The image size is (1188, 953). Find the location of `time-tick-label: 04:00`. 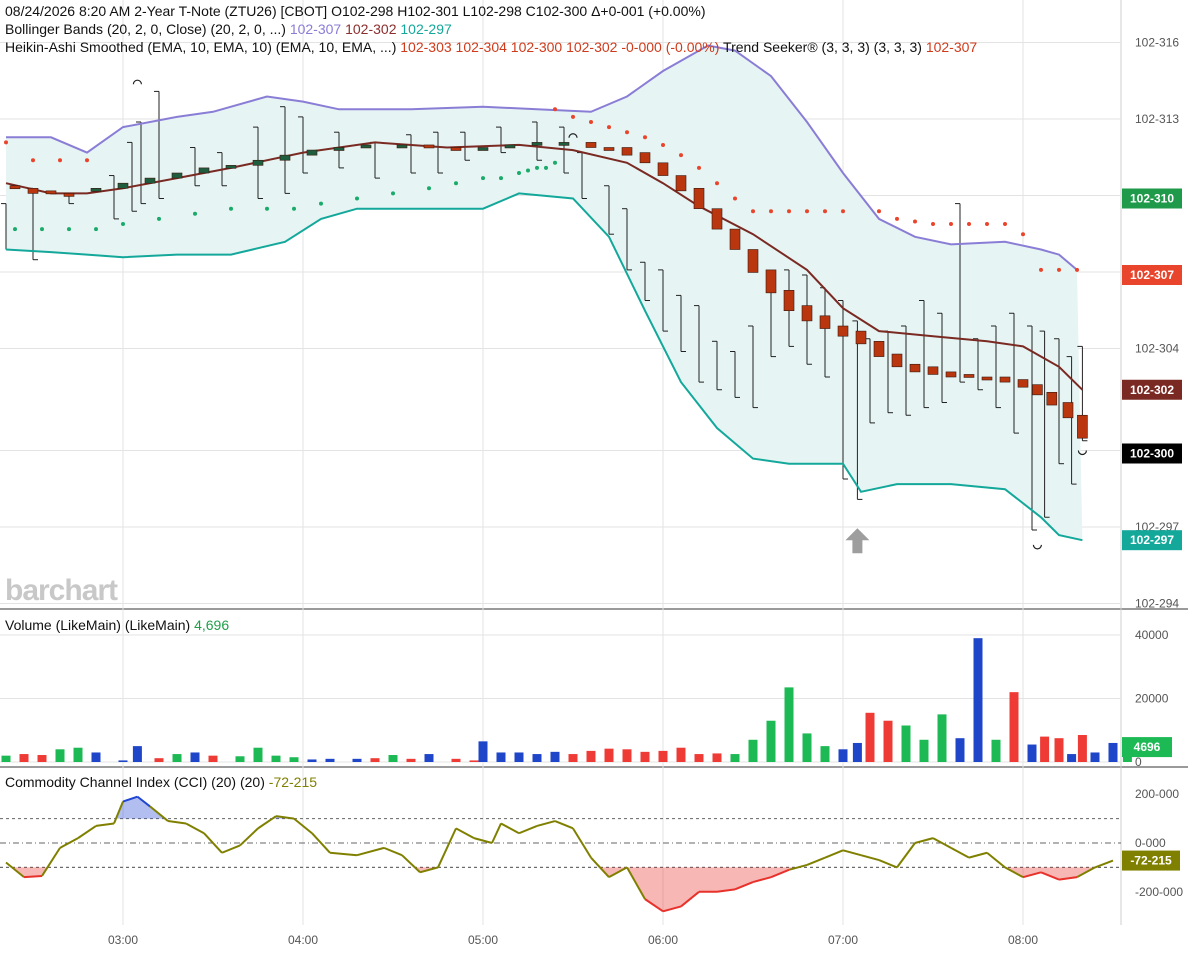

time-tick-label: 04:00 is located at coordinates (303, 940).